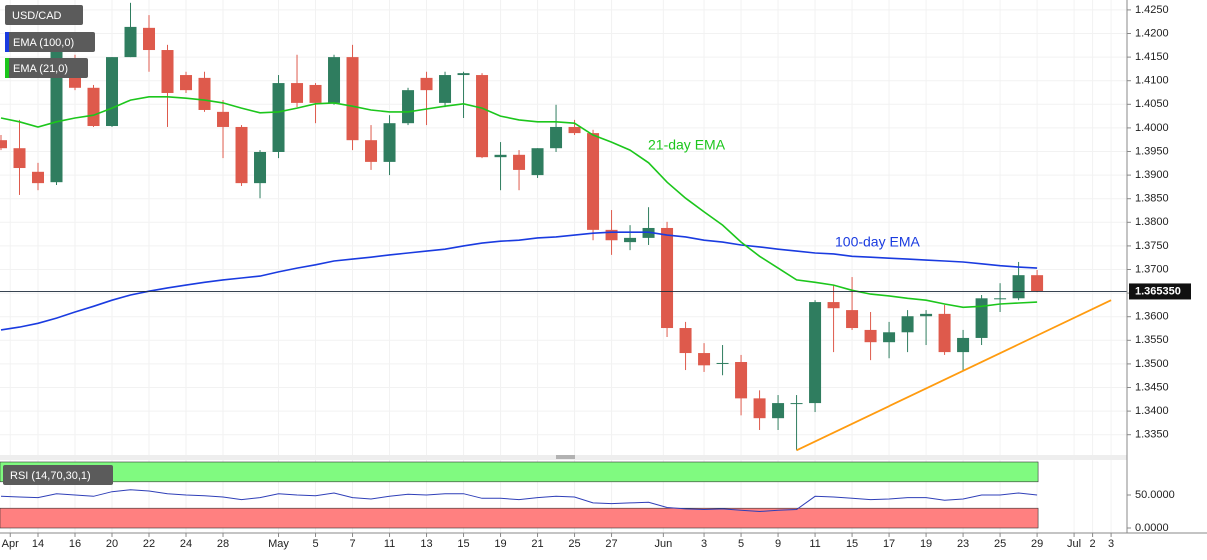 The height and width of the screenshot is (560, 1207). Describe the element at coordinates (1155, 495) in the screenshot. I see `y-tick-label: 50.0000` at that location.